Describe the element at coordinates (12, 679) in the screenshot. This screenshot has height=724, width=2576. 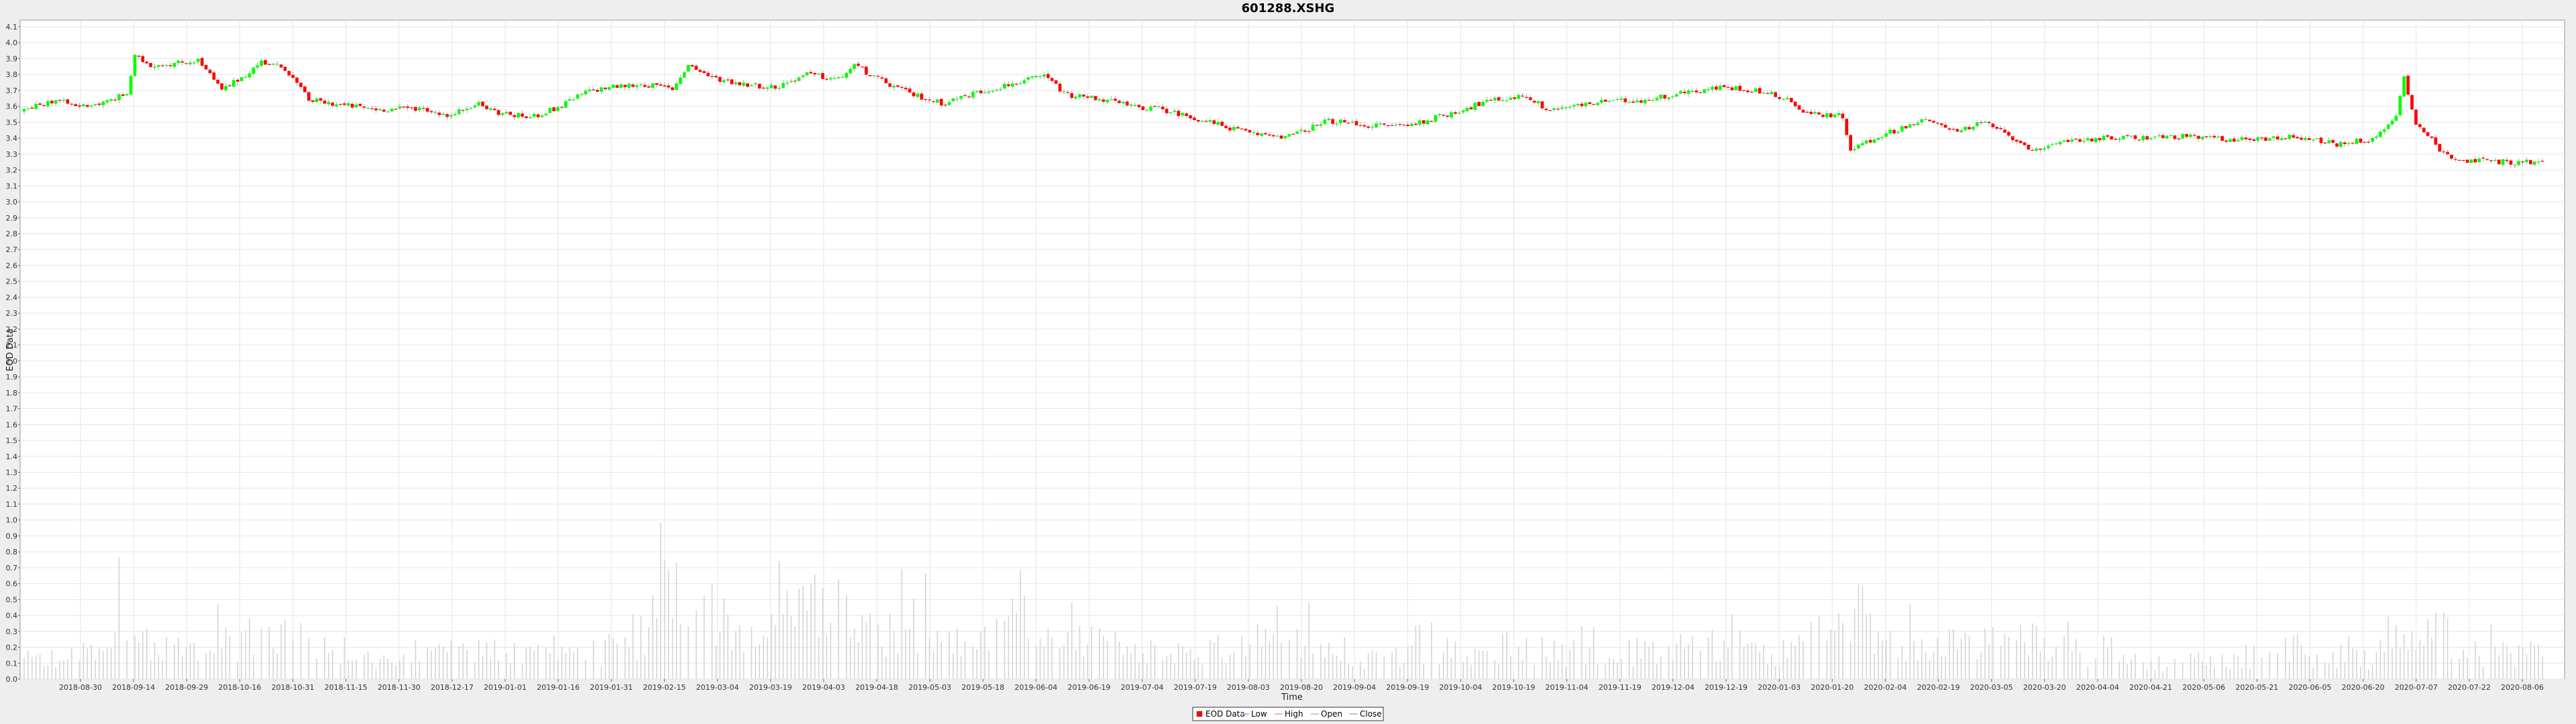
I see `y-tick-label: 0.0` at that location.